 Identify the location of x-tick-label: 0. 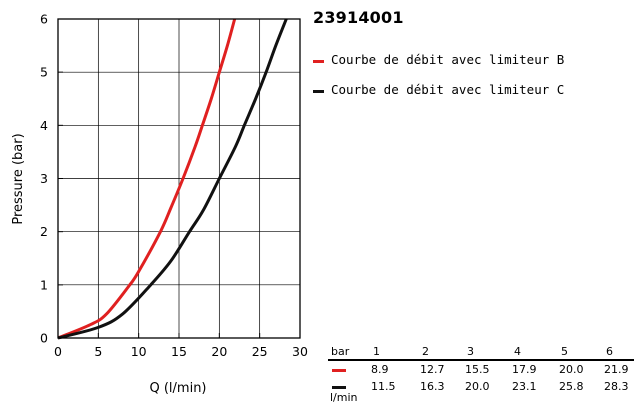
(58, 351).